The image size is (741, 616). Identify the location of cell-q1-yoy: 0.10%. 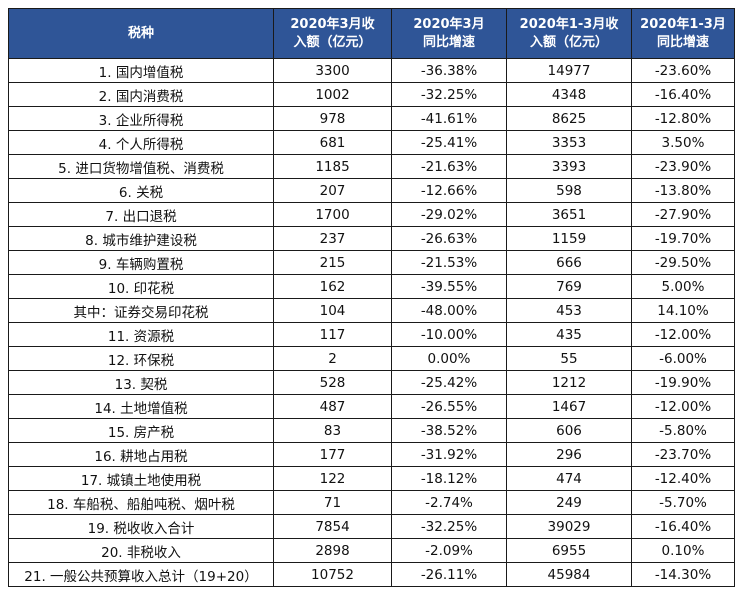
(683, 550).